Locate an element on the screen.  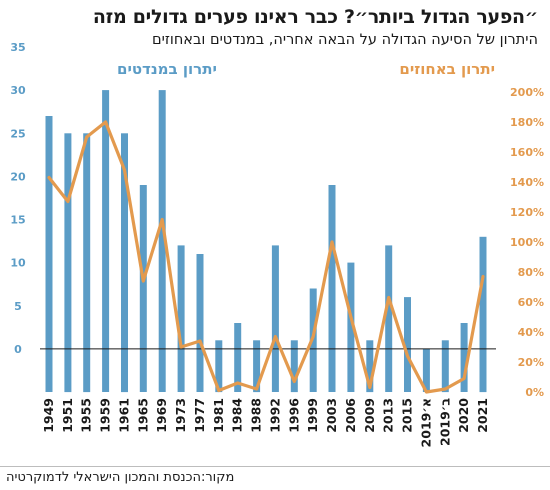
x-tick-label: 1969 is located at coordinates (161, 415).